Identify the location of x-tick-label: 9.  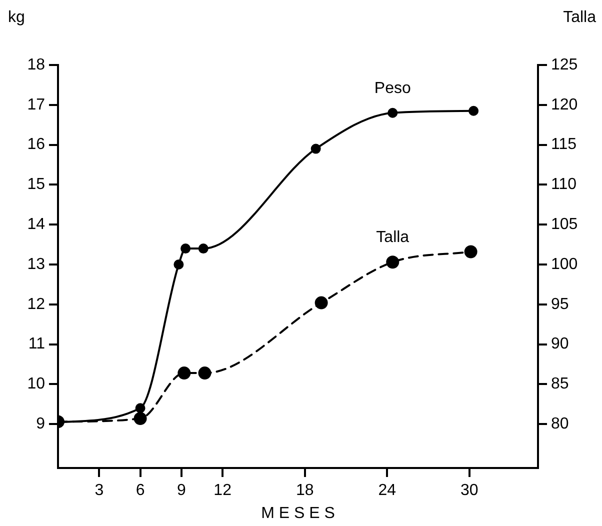
(181, 491).